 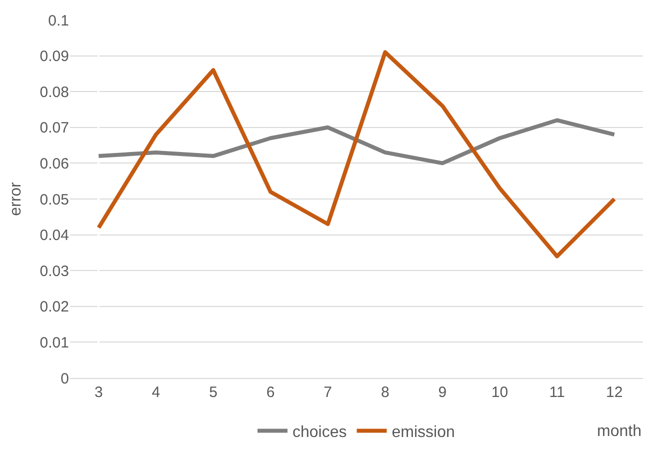 I want to click on y-tick-label: 0.09, so click(x=54, y=57).